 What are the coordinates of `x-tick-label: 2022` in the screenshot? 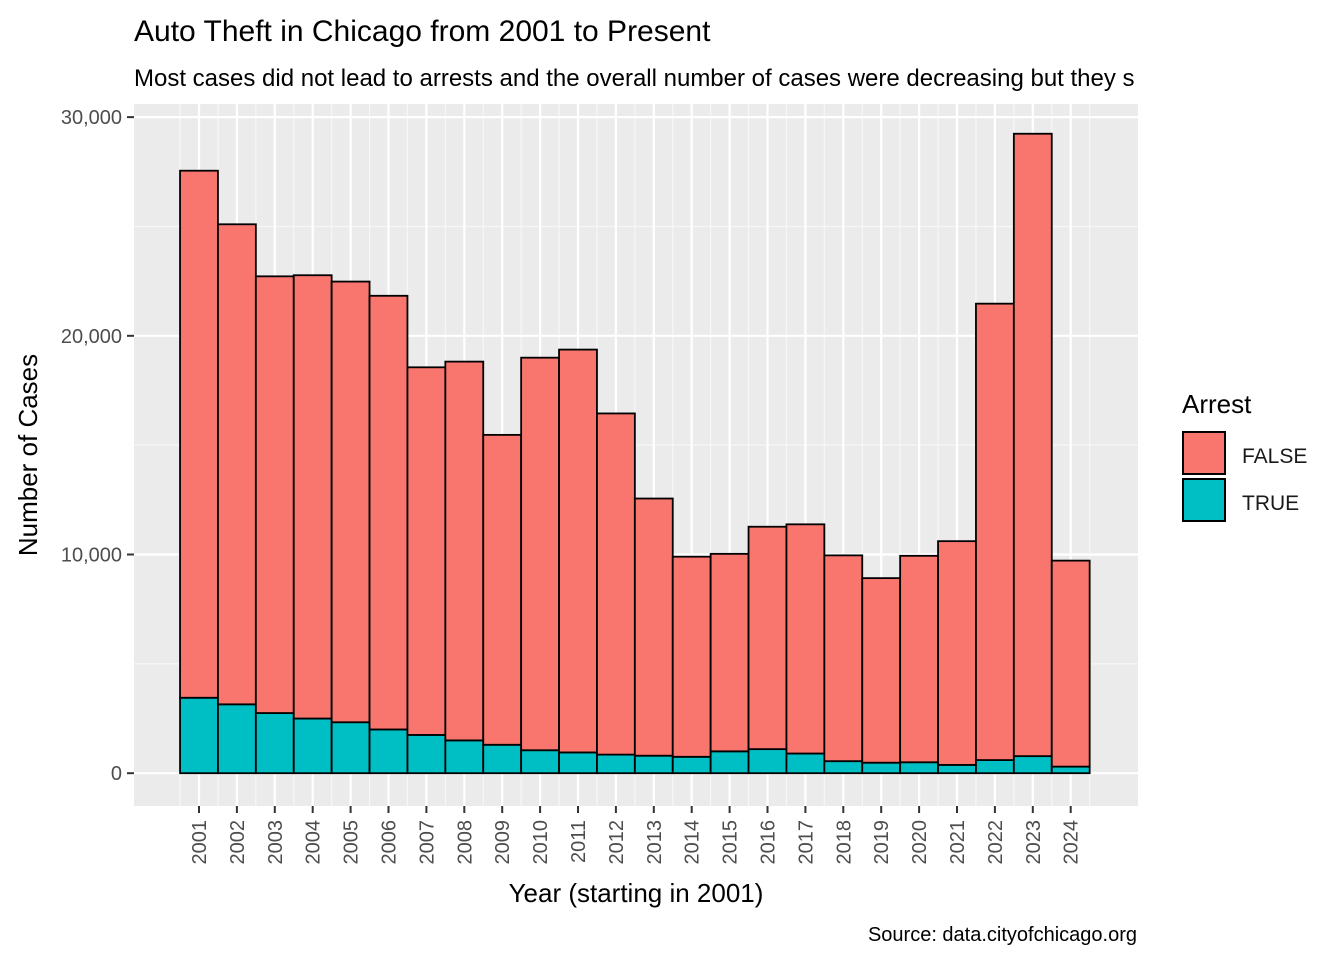 It's located at (996, 842).